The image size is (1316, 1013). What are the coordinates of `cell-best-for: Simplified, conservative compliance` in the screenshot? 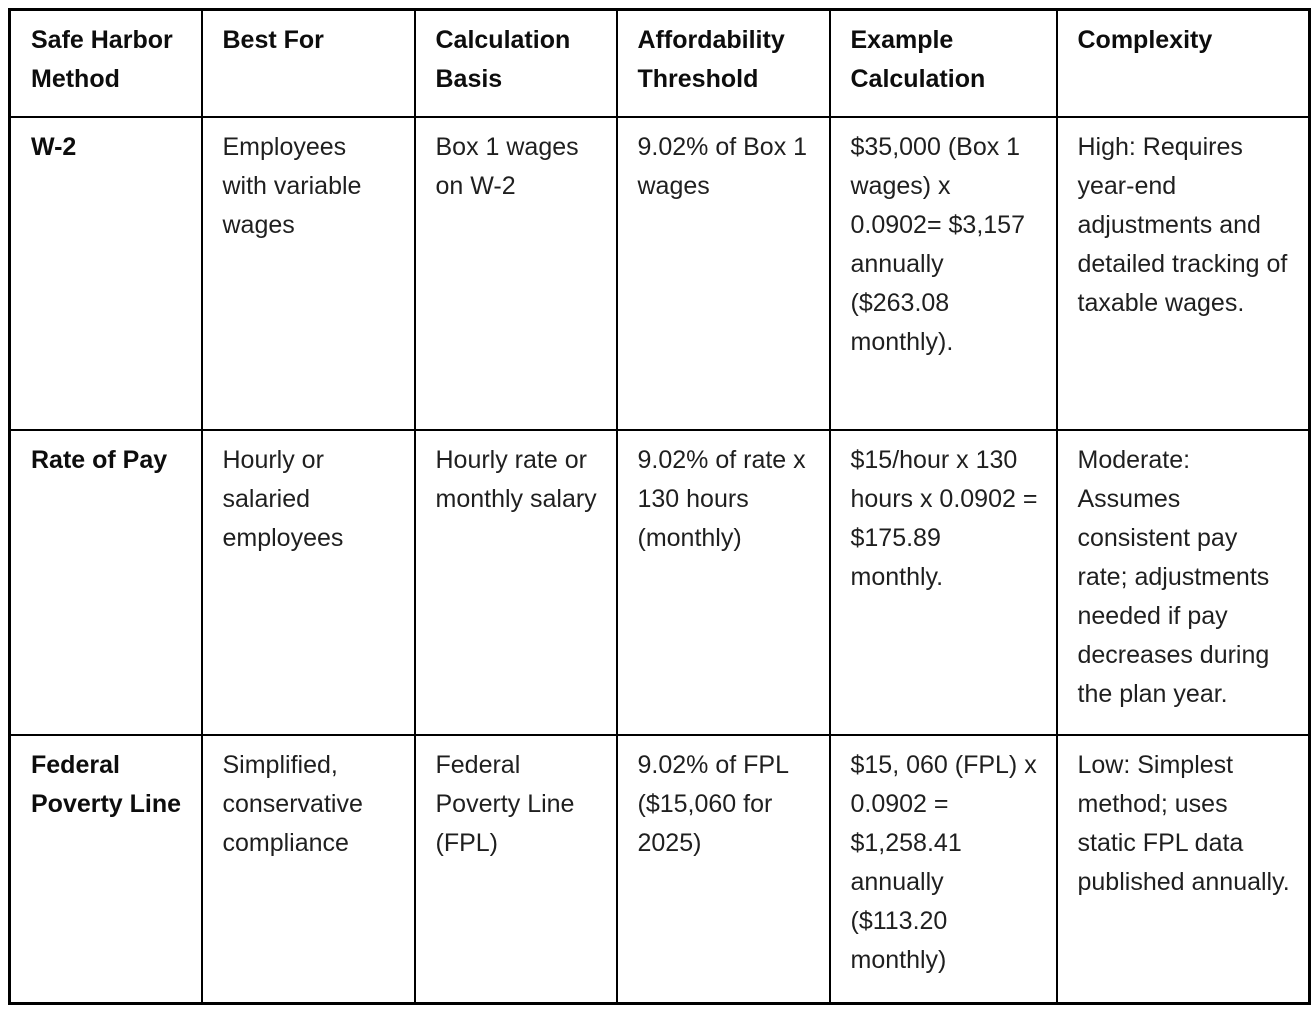 It's located at (308, 869).